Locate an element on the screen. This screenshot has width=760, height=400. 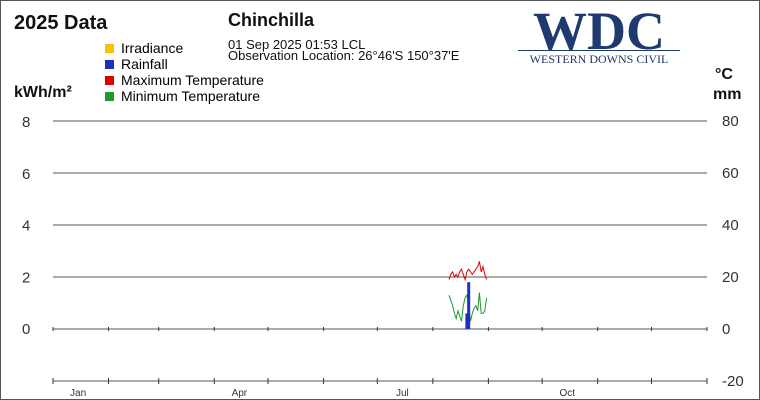
observation-location: Observation Location: 26°46'S 150°37'E is located at coordinates (344, 55).